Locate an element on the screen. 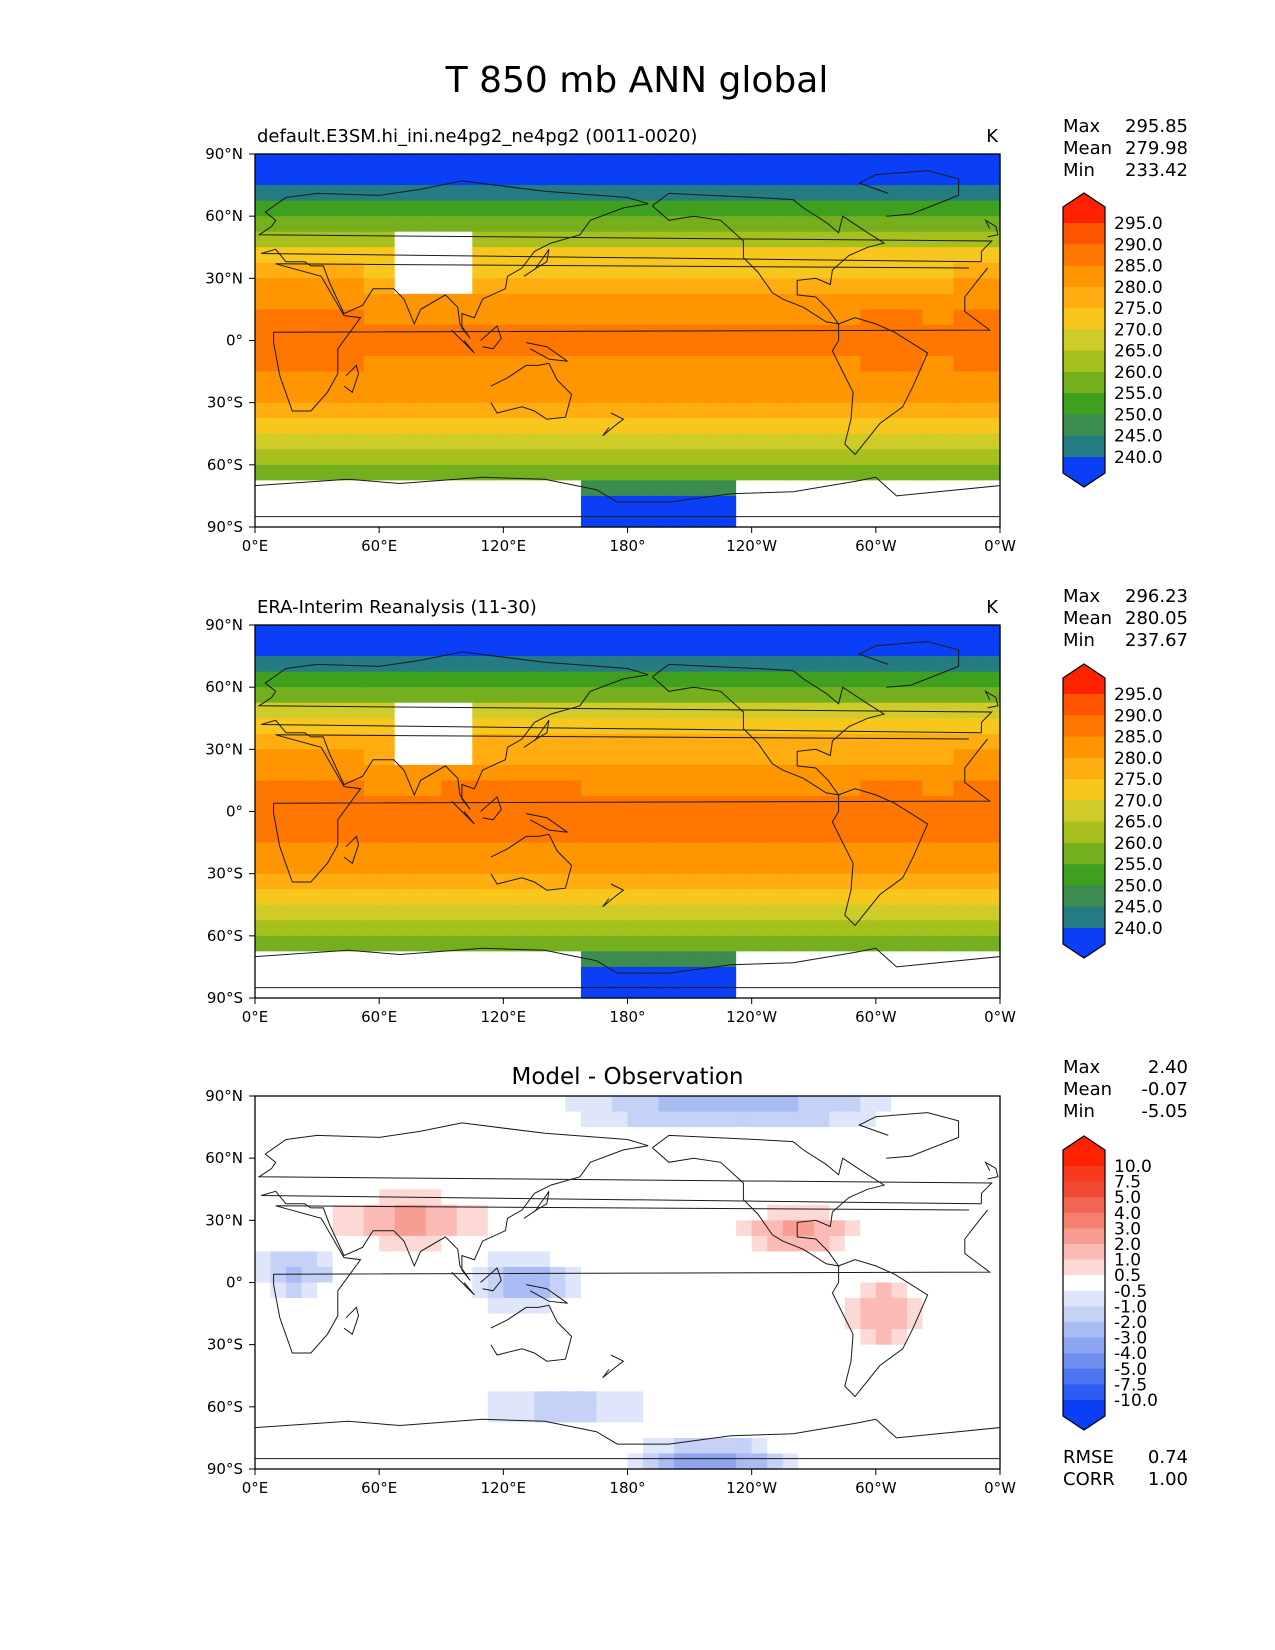 Image resolution: width=1275 pixels, height=1650 pixels. colorbar-outline is located at coordinates (1084, 340).